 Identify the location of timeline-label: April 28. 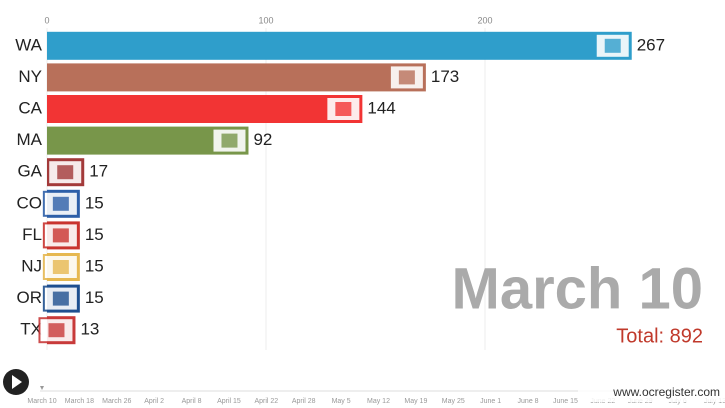
(304, 401).